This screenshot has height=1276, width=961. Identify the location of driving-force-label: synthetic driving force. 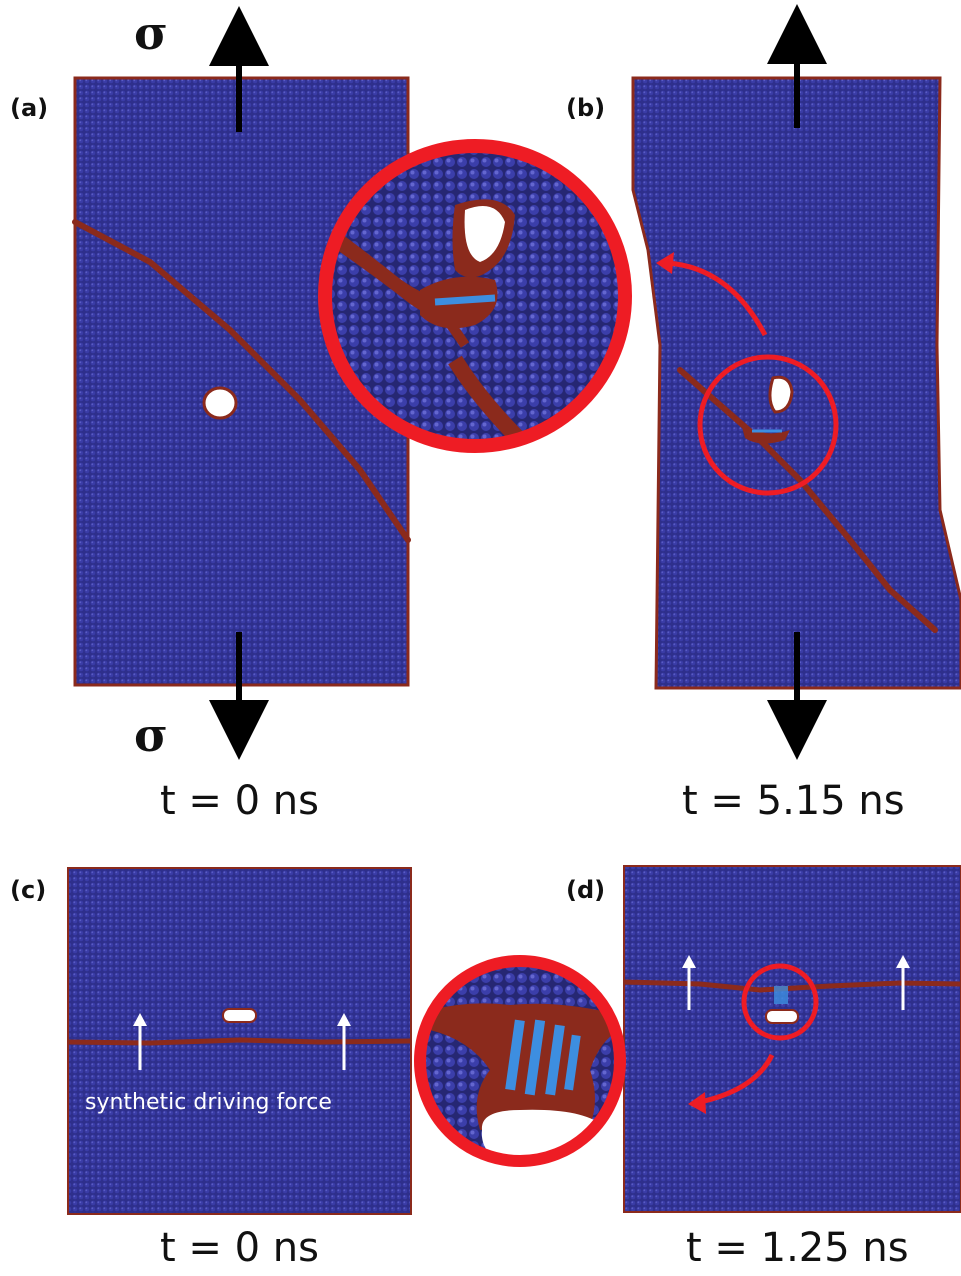
(208, 1102).